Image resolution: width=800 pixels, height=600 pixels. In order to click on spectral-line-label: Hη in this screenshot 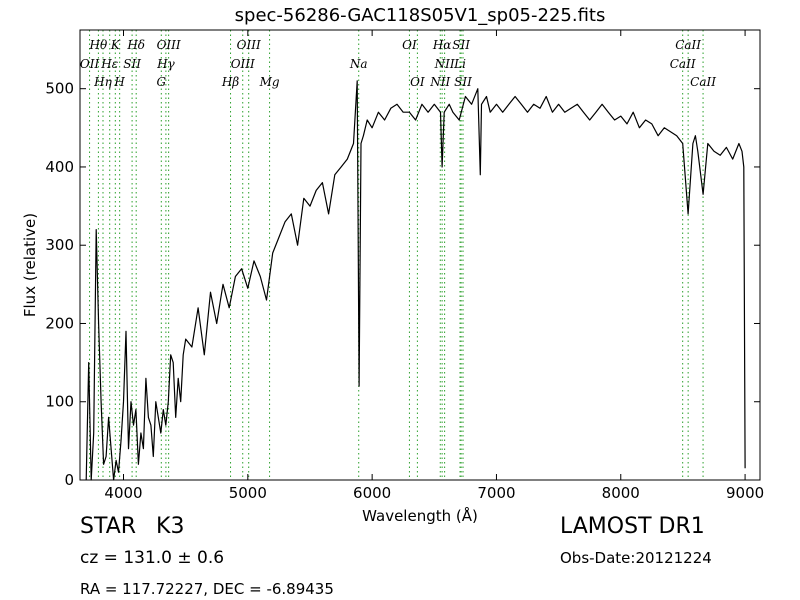, I will do `click(102, 82)`.